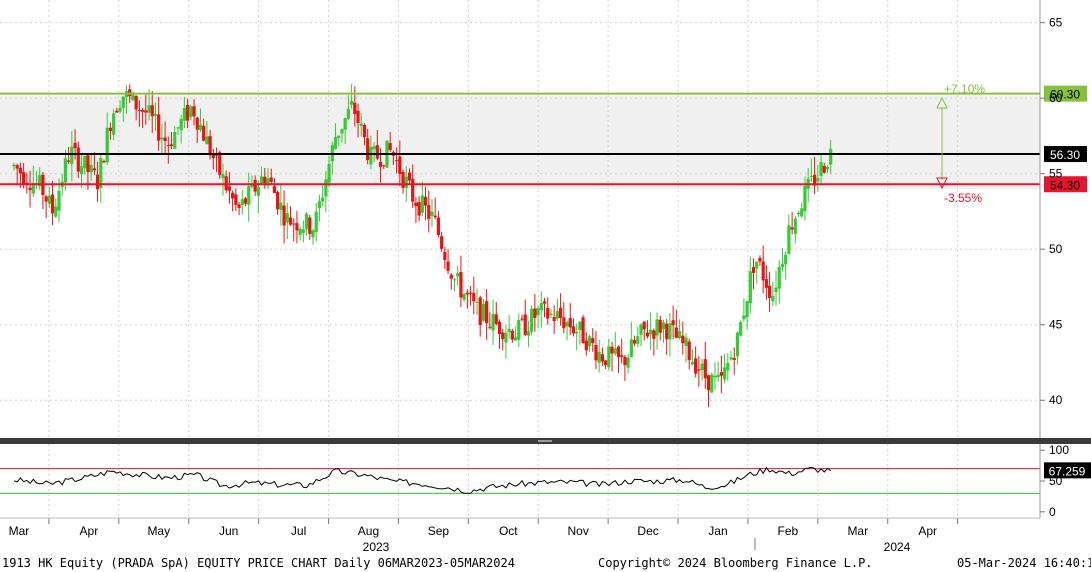 The width and height of the screenshot is (1091, 572). Describe the element at coordinates (439, 531) in the screenshot. I see `month-label: Sep` at that location.